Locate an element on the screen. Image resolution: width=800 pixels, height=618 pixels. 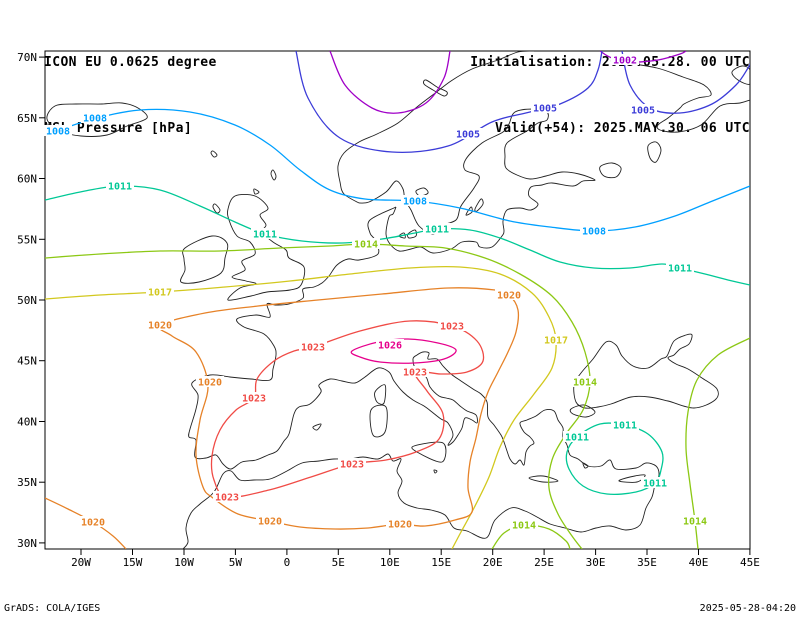
isobar-label: 1002 is located at coordinates (625, 61).